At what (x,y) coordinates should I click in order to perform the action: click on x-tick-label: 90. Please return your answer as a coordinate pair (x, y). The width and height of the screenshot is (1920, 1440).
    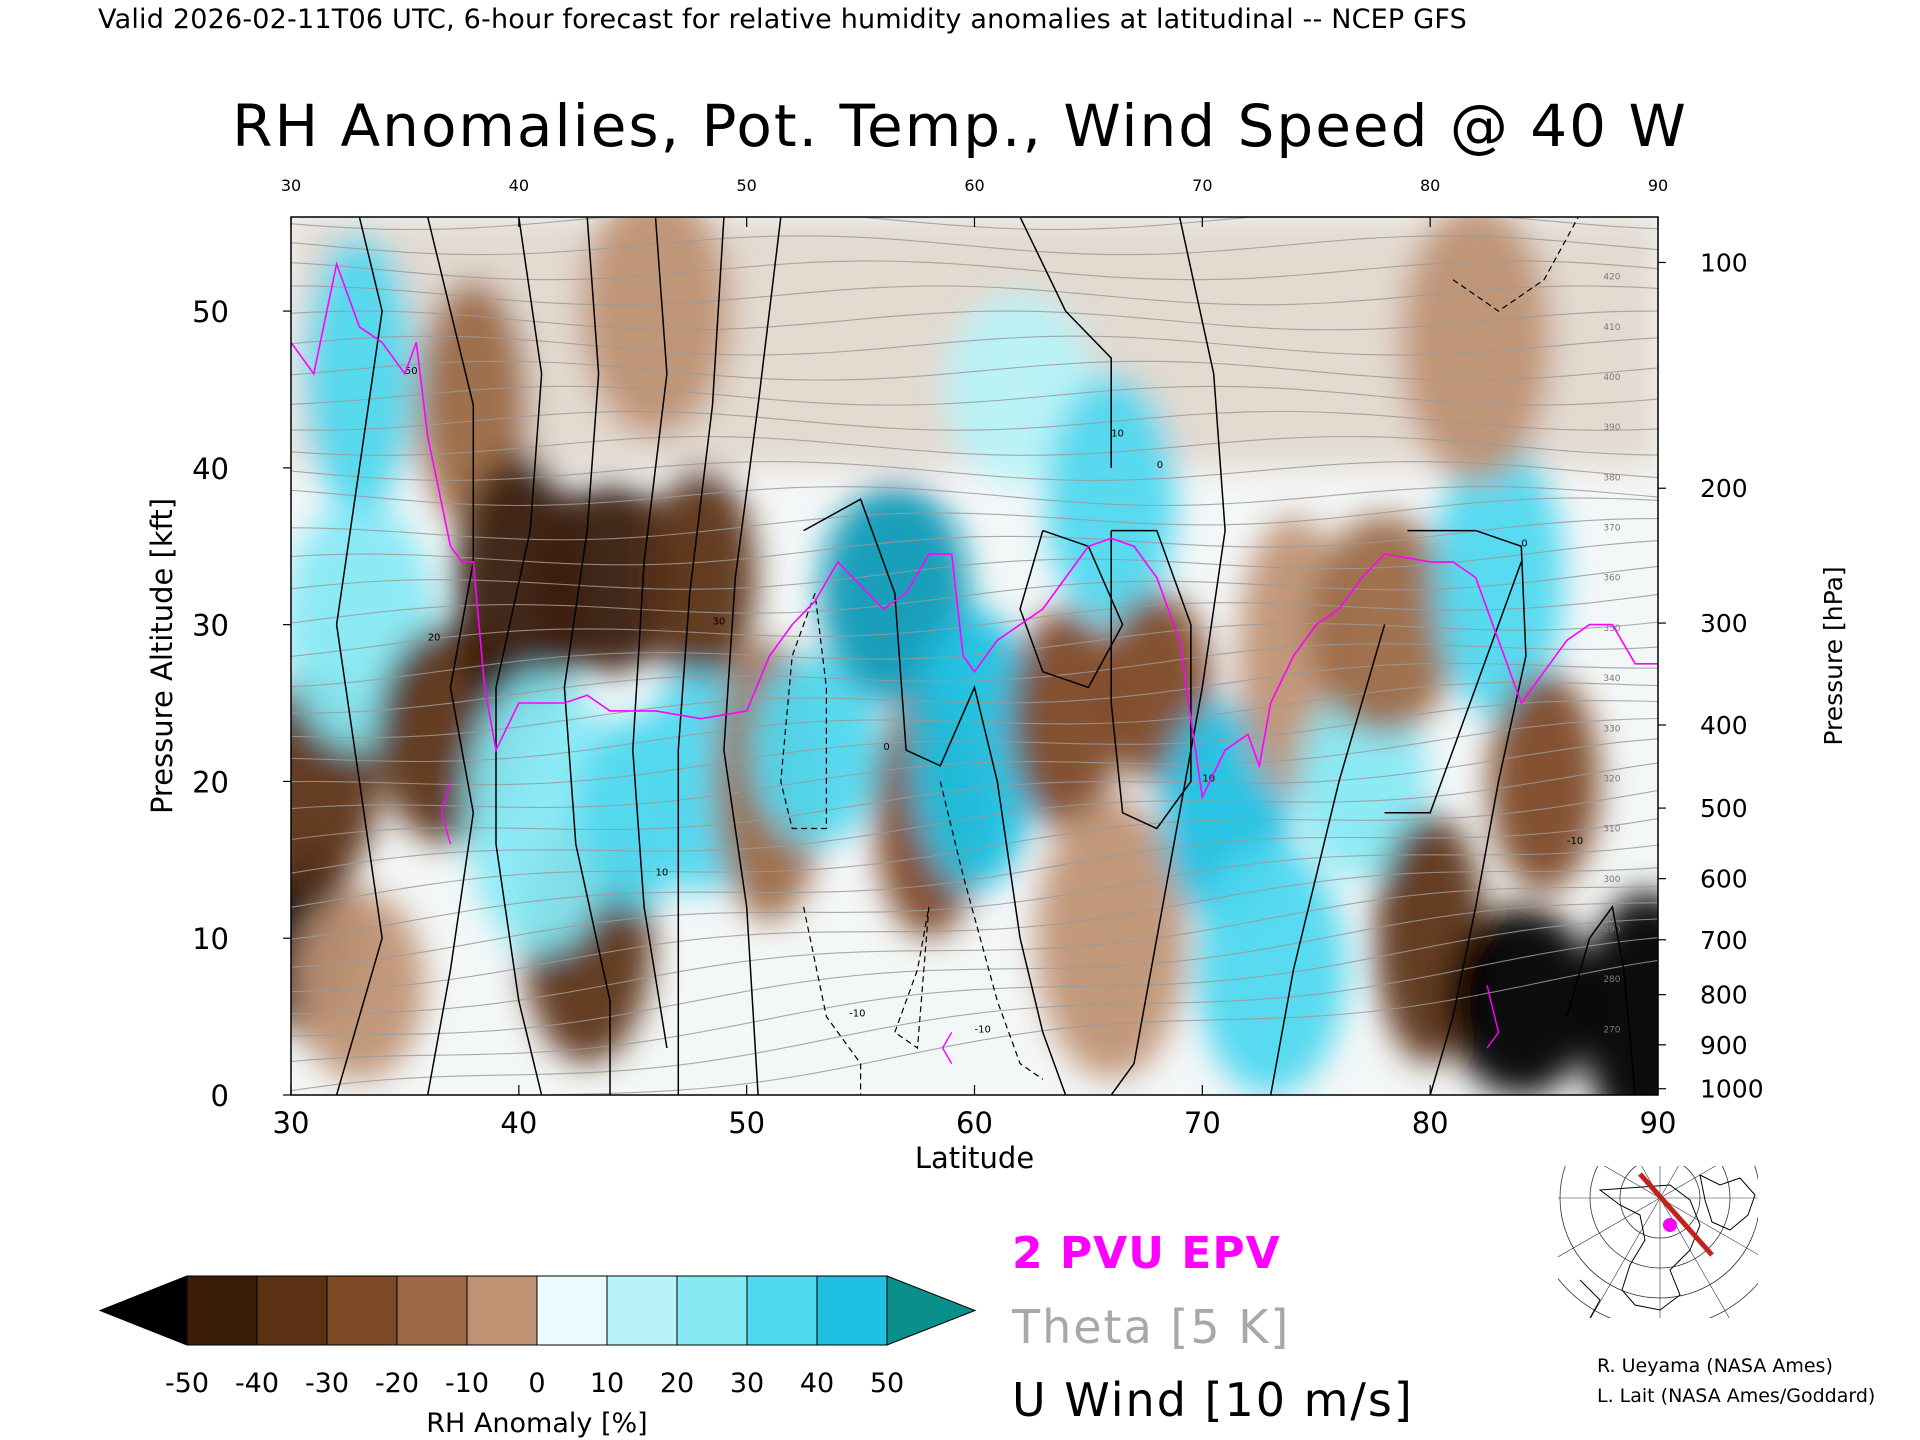
    Looking at the image, I should click on (1658, 1123).